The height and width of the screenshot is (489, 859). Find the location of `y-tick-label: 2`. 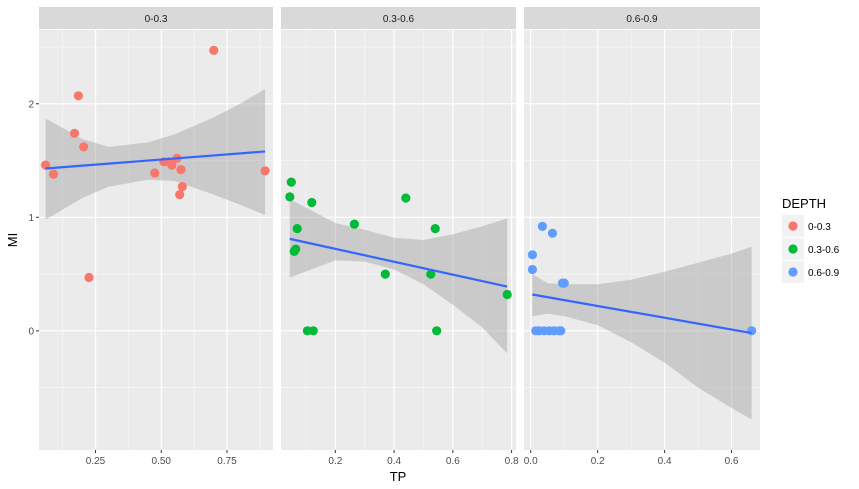

y-tick-label: 2 is located at coordinates (31, 104).